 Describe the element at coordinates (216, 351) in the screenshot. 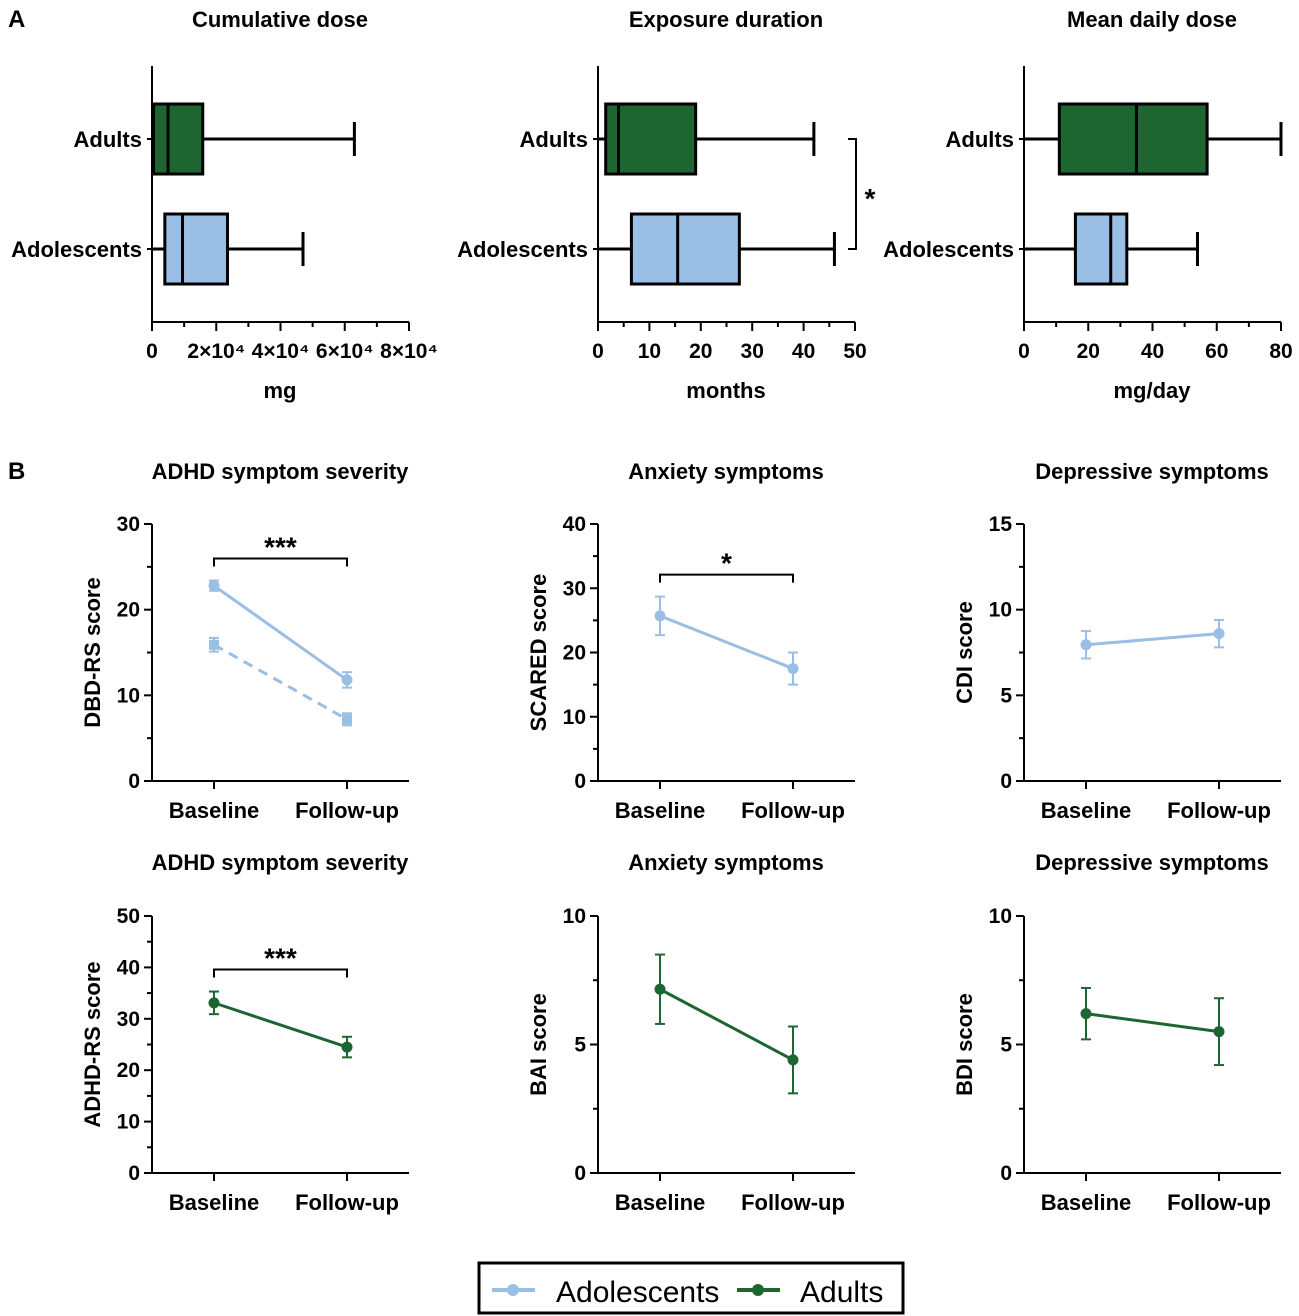

I see `x-tick-label: 2×10⁴` at that location.